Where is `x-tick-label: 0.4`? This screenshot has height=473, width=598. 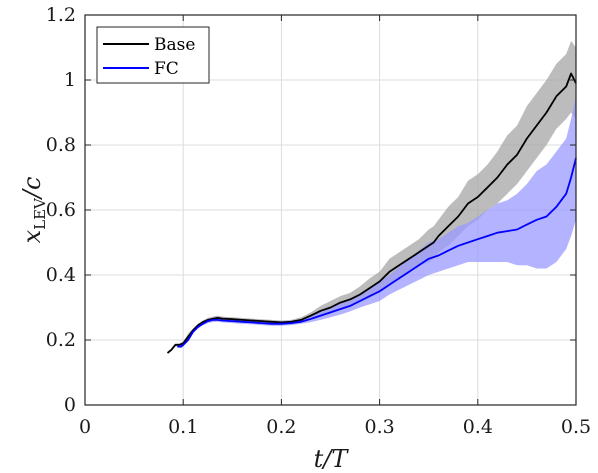 x-tick-label: 0.4 is located at coordinates (478, 427).